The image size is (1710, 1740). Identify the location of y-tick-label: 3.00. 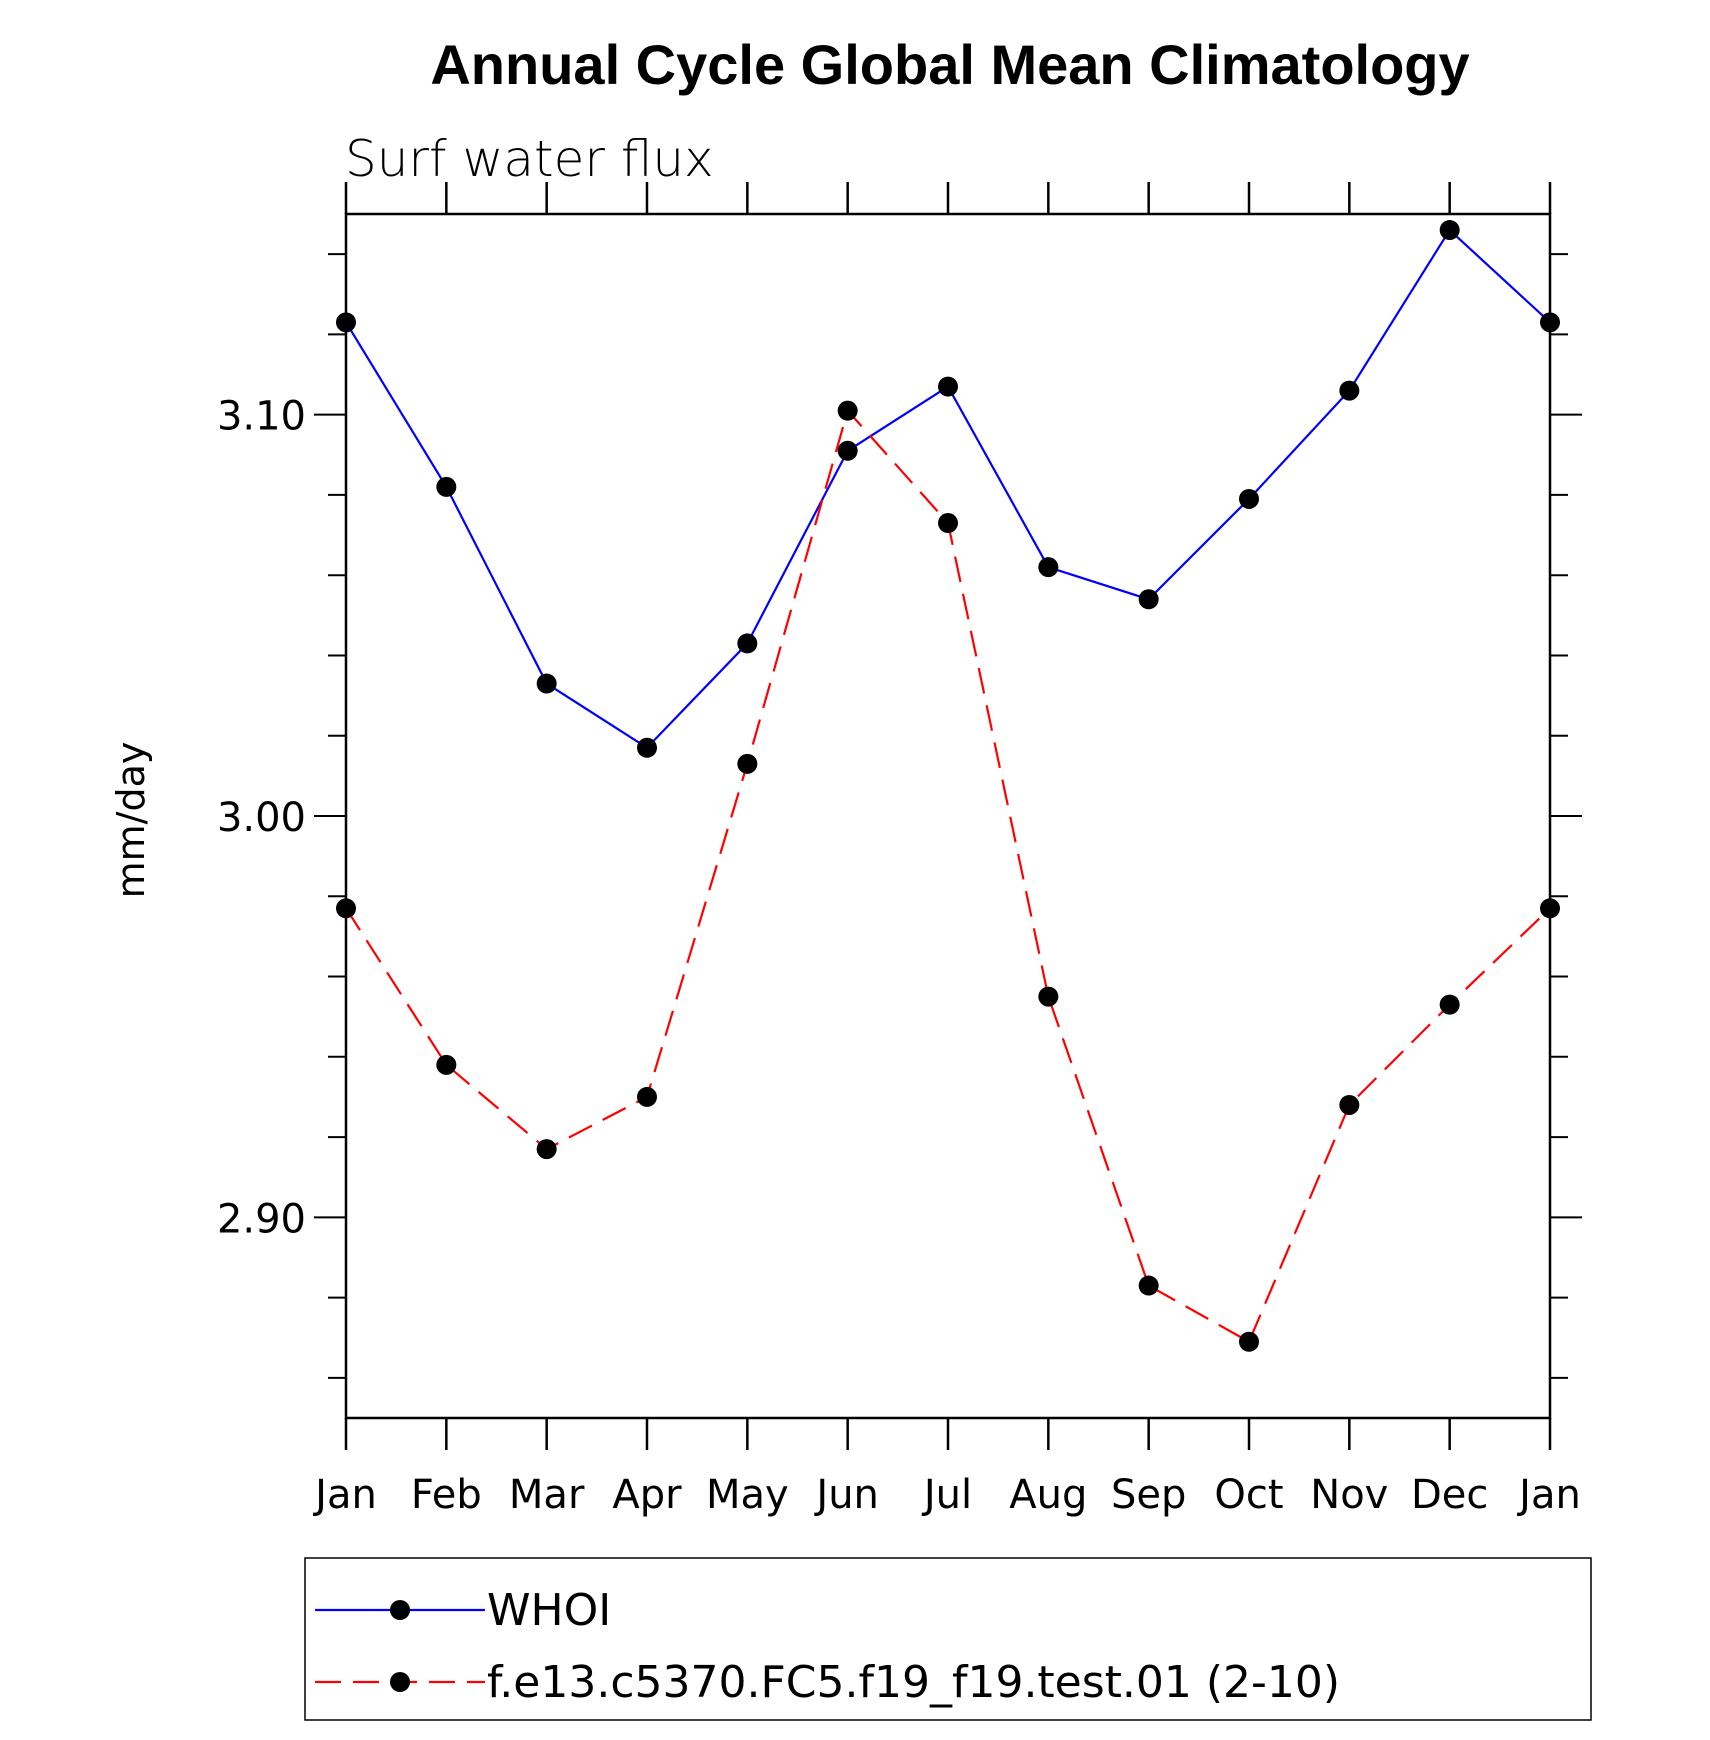
(261, 818).